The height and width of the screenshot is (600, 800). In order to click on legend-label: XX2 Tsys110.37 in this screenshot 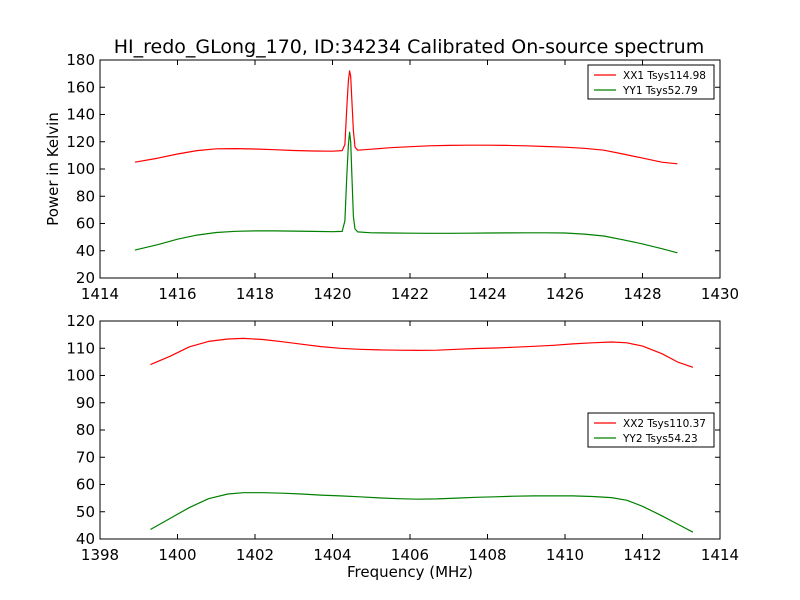, I will do `click(664, 424)`.